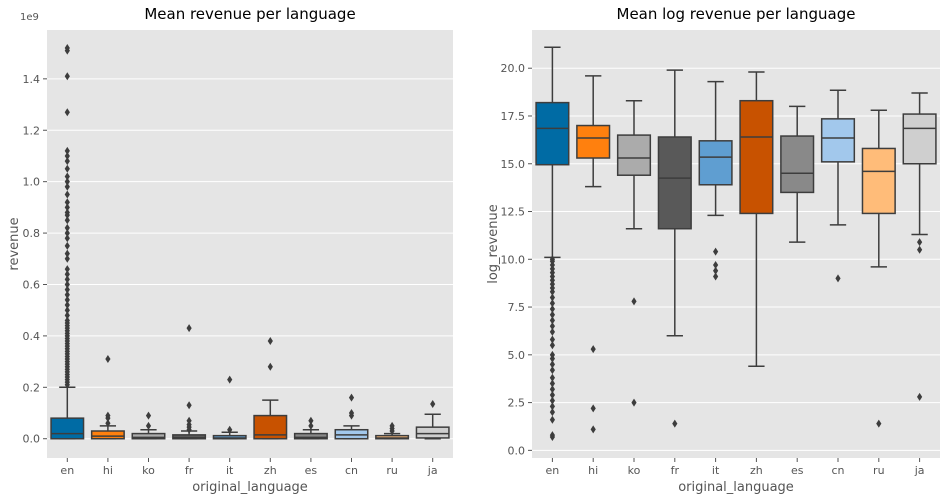  What do you see at coordinates (32, 182) in the screenshot?
I see `y-tick-label: 1.0` at bounding box center [32, 182].